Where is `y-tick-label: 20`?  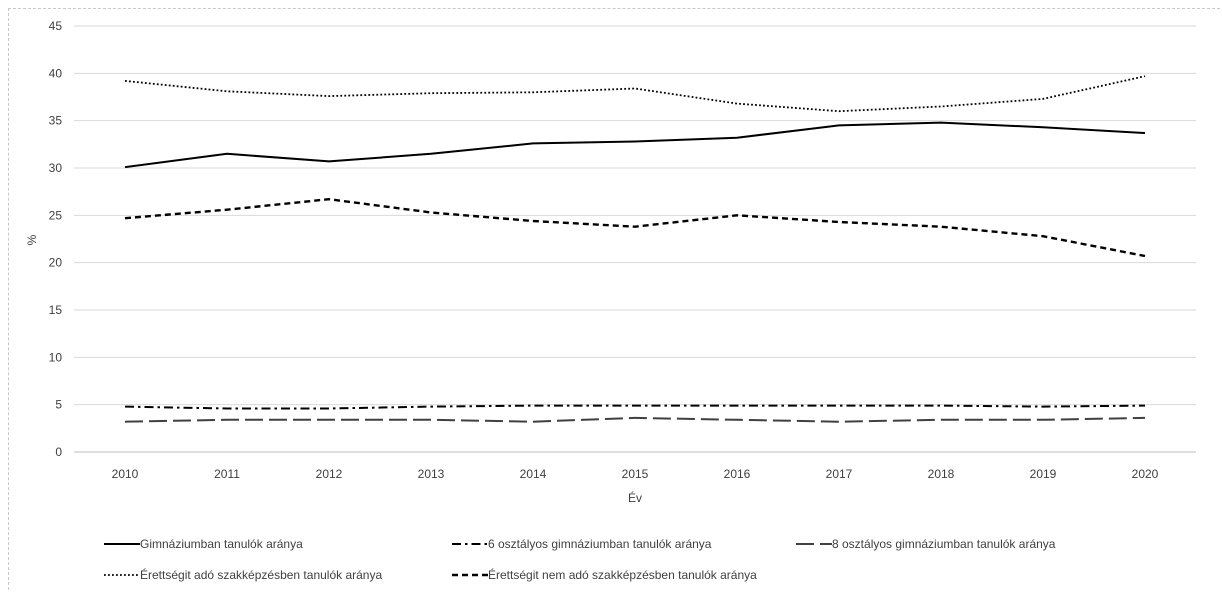
y-tick-label: 20 is located at coordinates (56, 263).